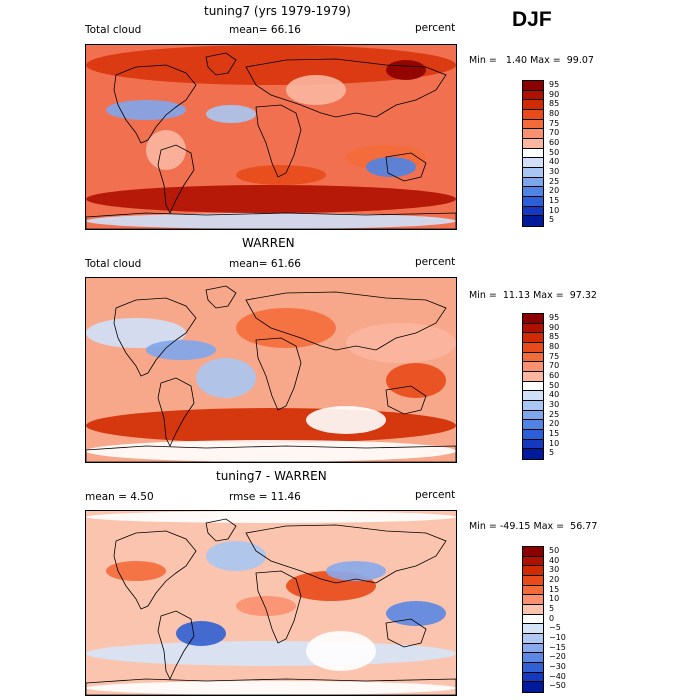 The image size is (700, 700). Describe the element at coordinates (554, 94) in the screenshot. I see `colorbar-label: 90` at that location.